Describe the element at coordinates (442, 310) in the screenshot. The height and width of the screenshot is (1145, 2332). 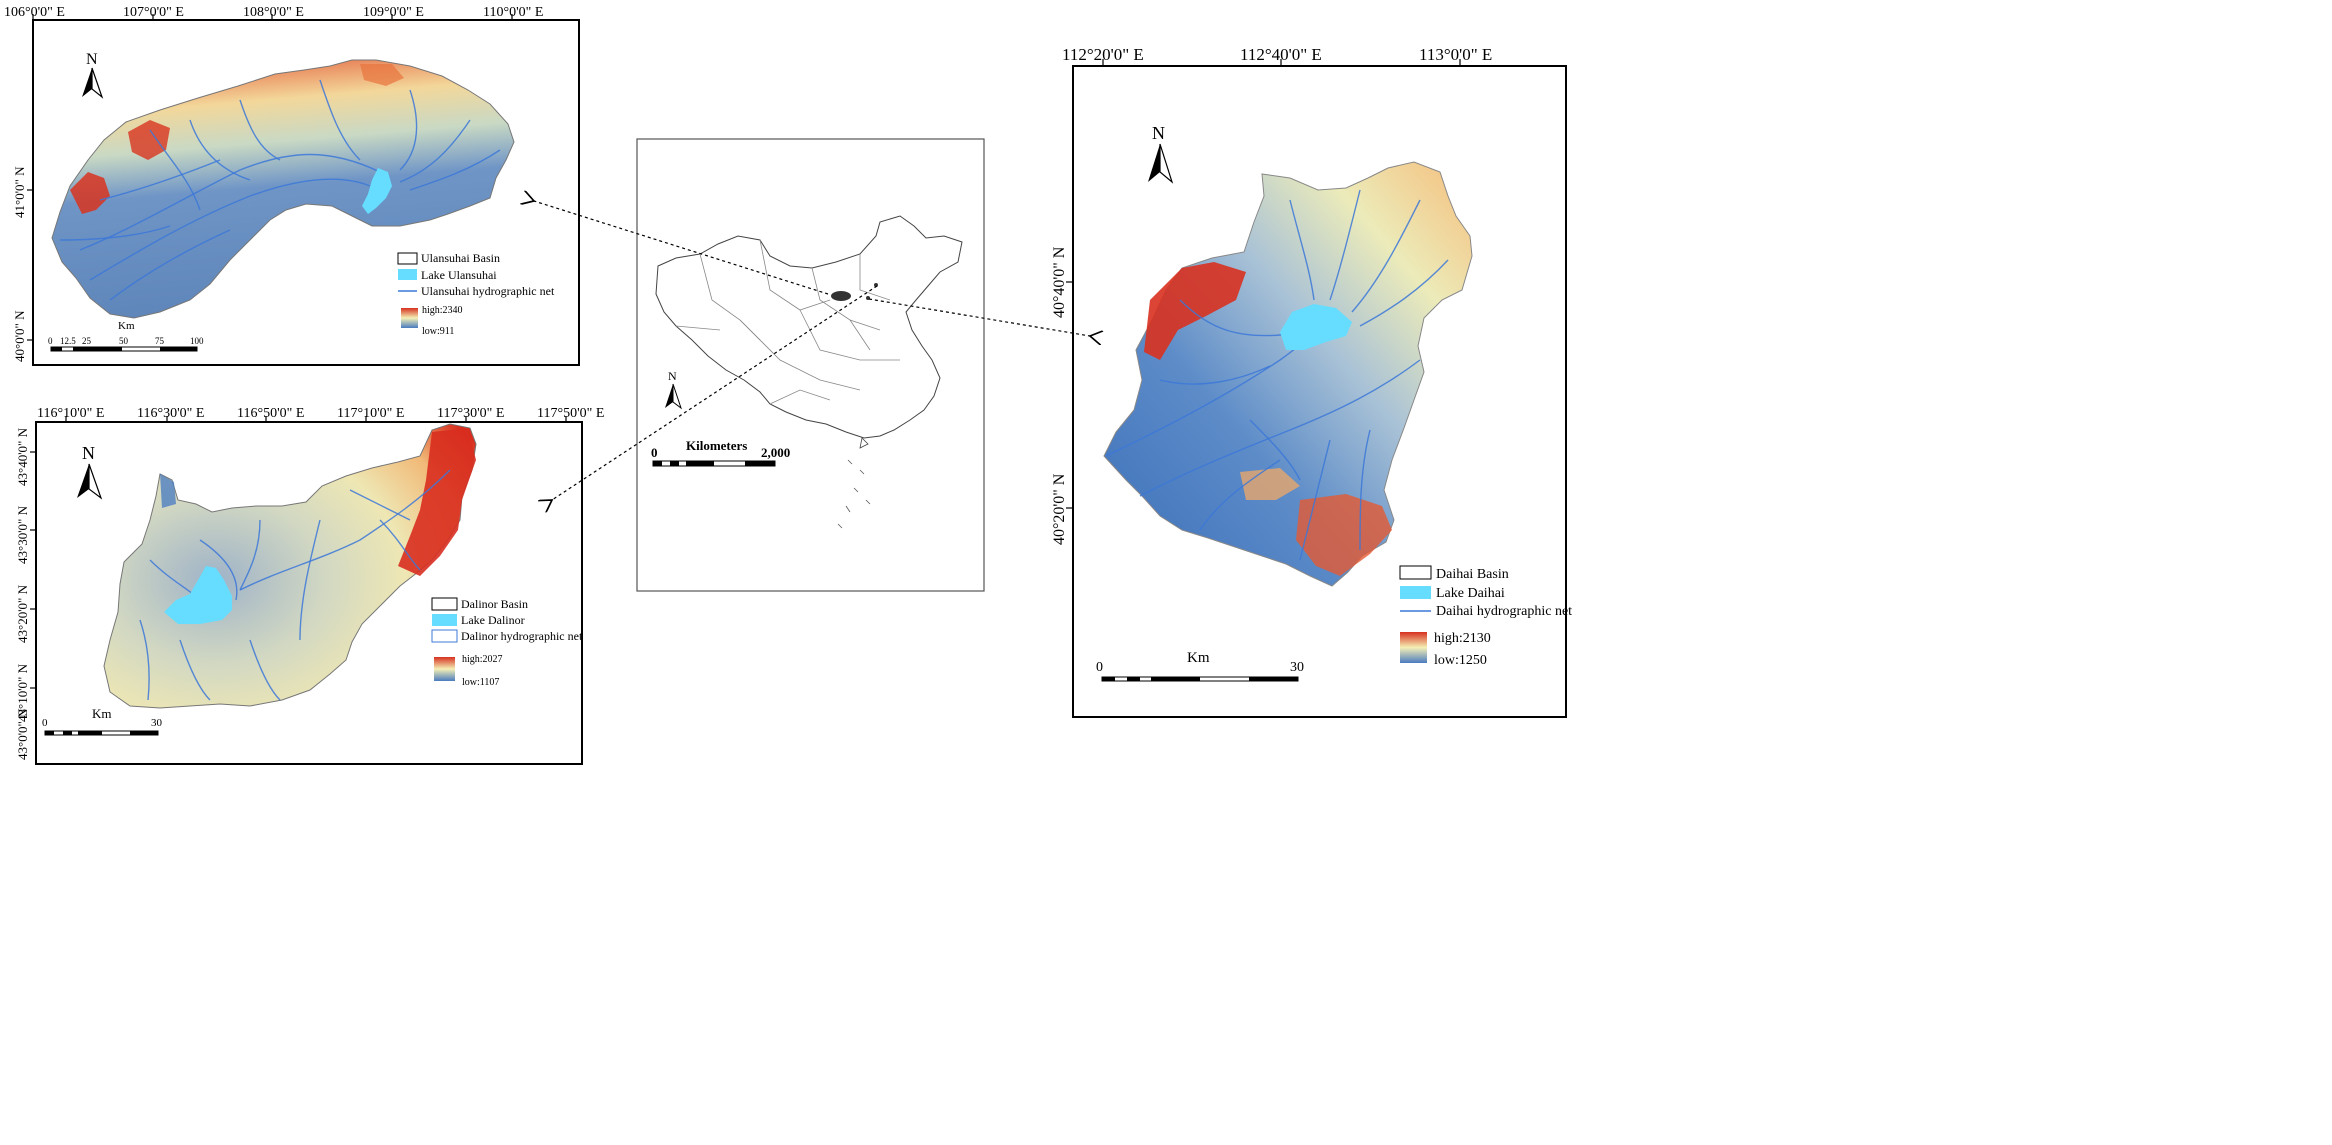
I see `legend-high-label: high:2340` at that location.